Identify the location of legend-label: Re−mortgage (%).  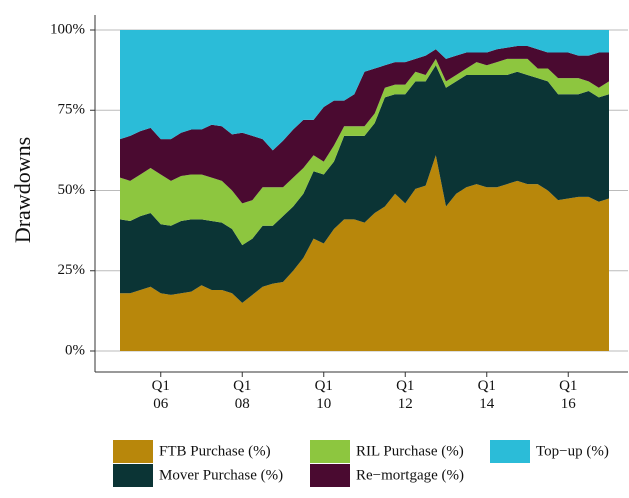
(410, 475).